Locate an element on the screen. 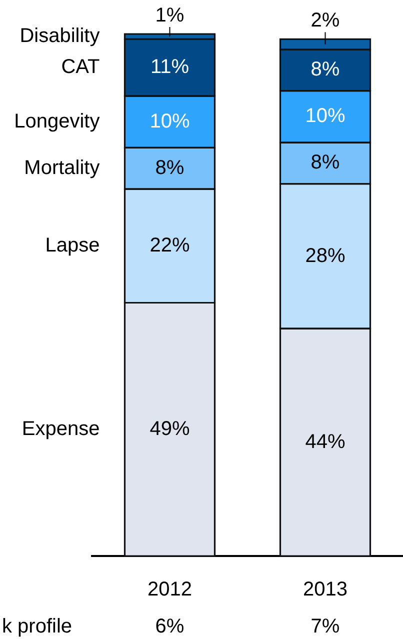  data-label: 22% is located at coordinates (170, 245).